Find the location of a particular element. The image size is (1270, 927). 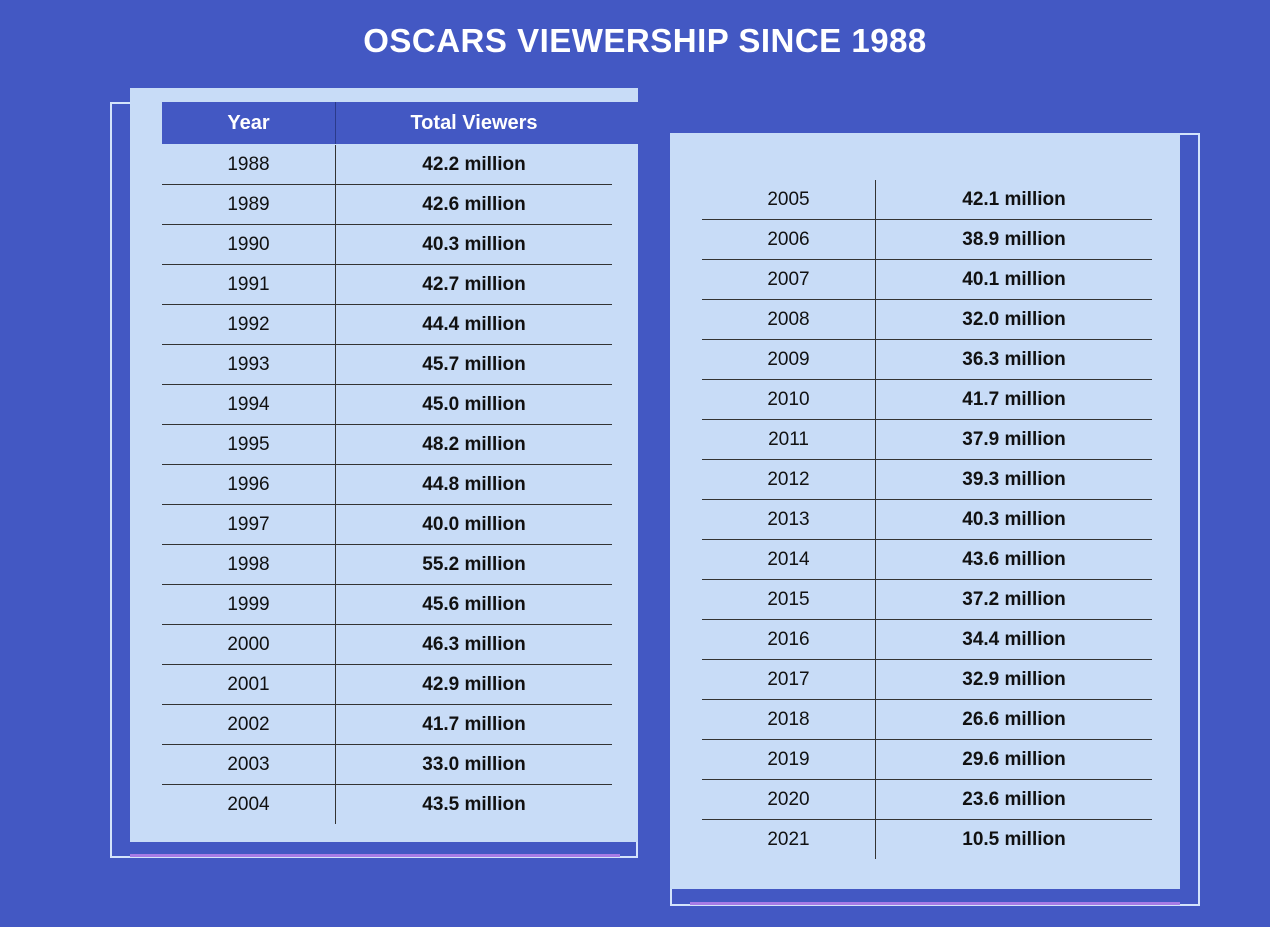

viewers-cell: 55.2 million is located at coordinates (474, 564).